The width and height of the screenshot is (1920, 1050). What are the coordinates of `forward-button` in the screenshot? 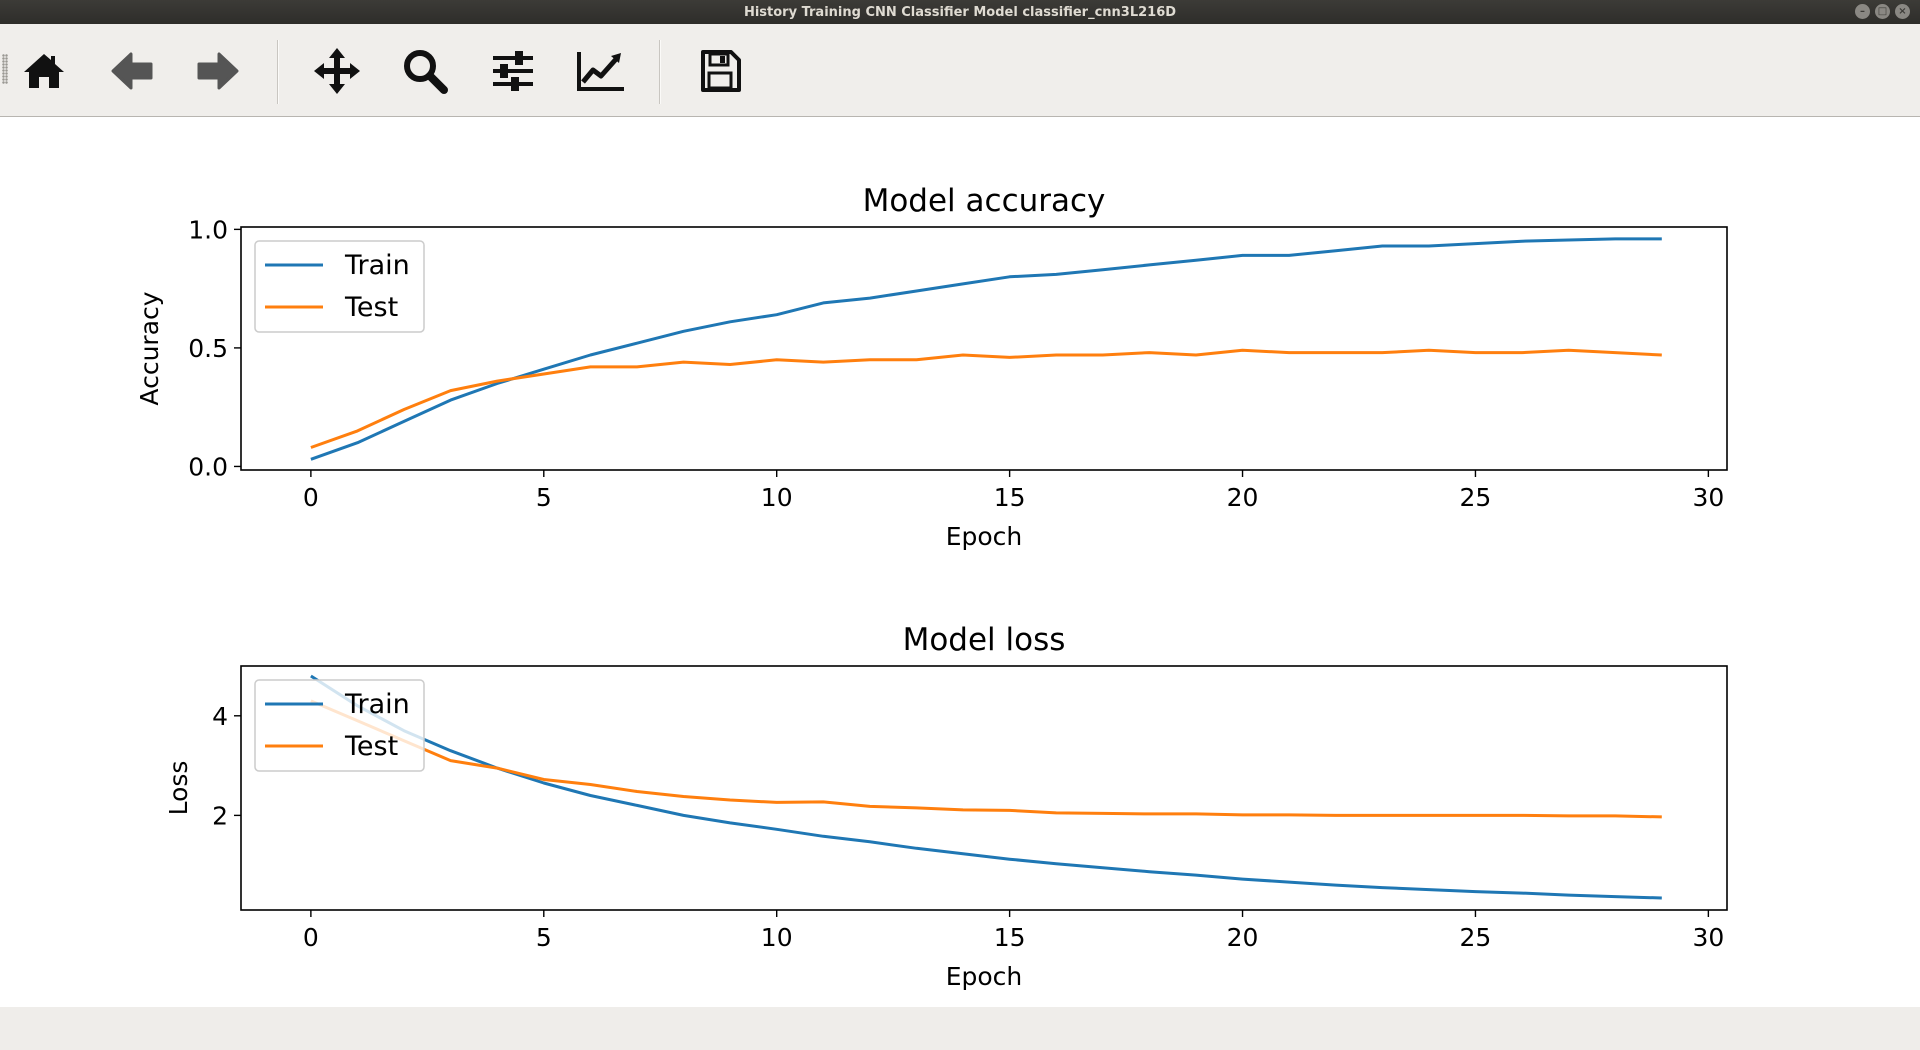 It's located at (218, 71).